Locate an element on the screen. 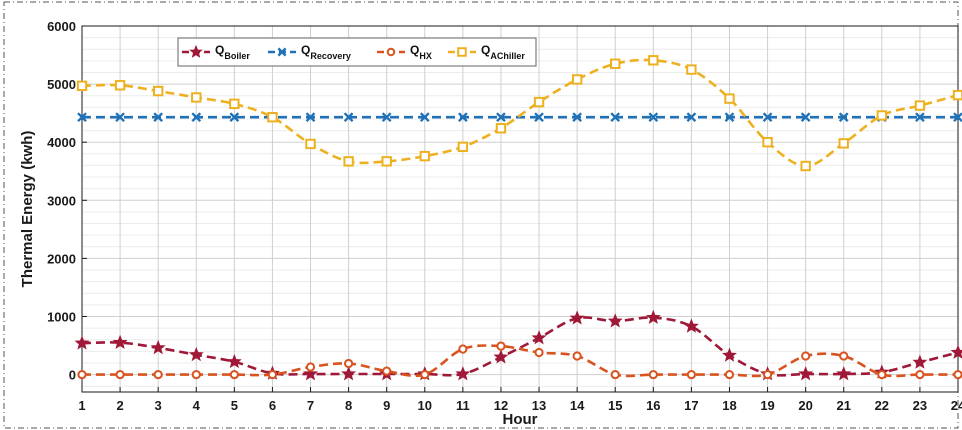  x-tick-label: 10 is located at coordinates (425, 405).